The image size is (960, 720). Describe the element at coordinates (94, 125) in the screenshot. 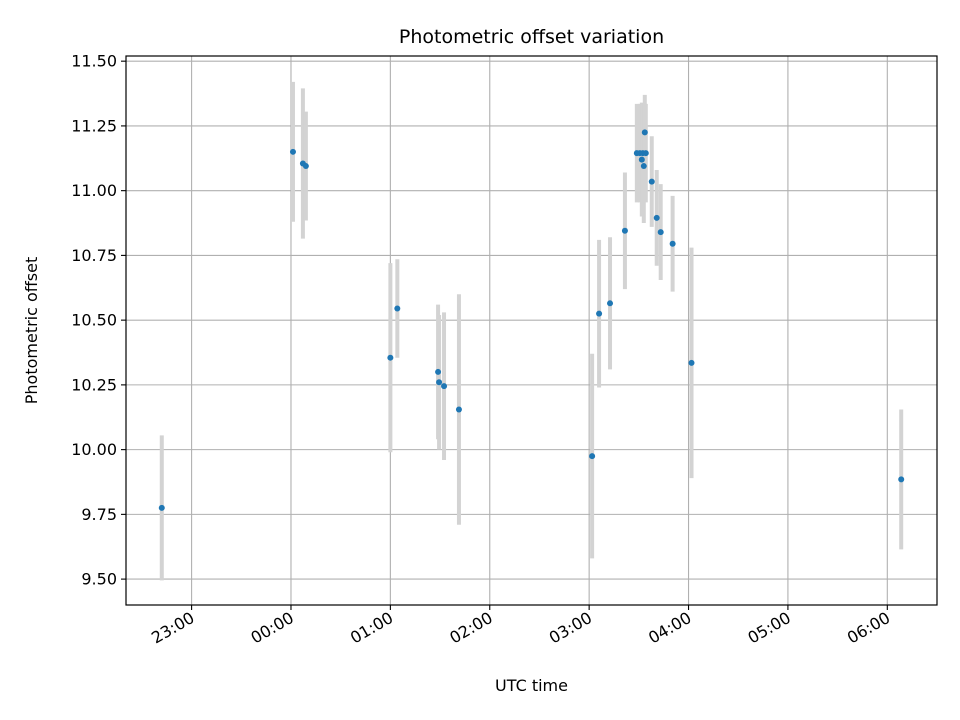

I see `y-tick-label: 11.25` at that location.